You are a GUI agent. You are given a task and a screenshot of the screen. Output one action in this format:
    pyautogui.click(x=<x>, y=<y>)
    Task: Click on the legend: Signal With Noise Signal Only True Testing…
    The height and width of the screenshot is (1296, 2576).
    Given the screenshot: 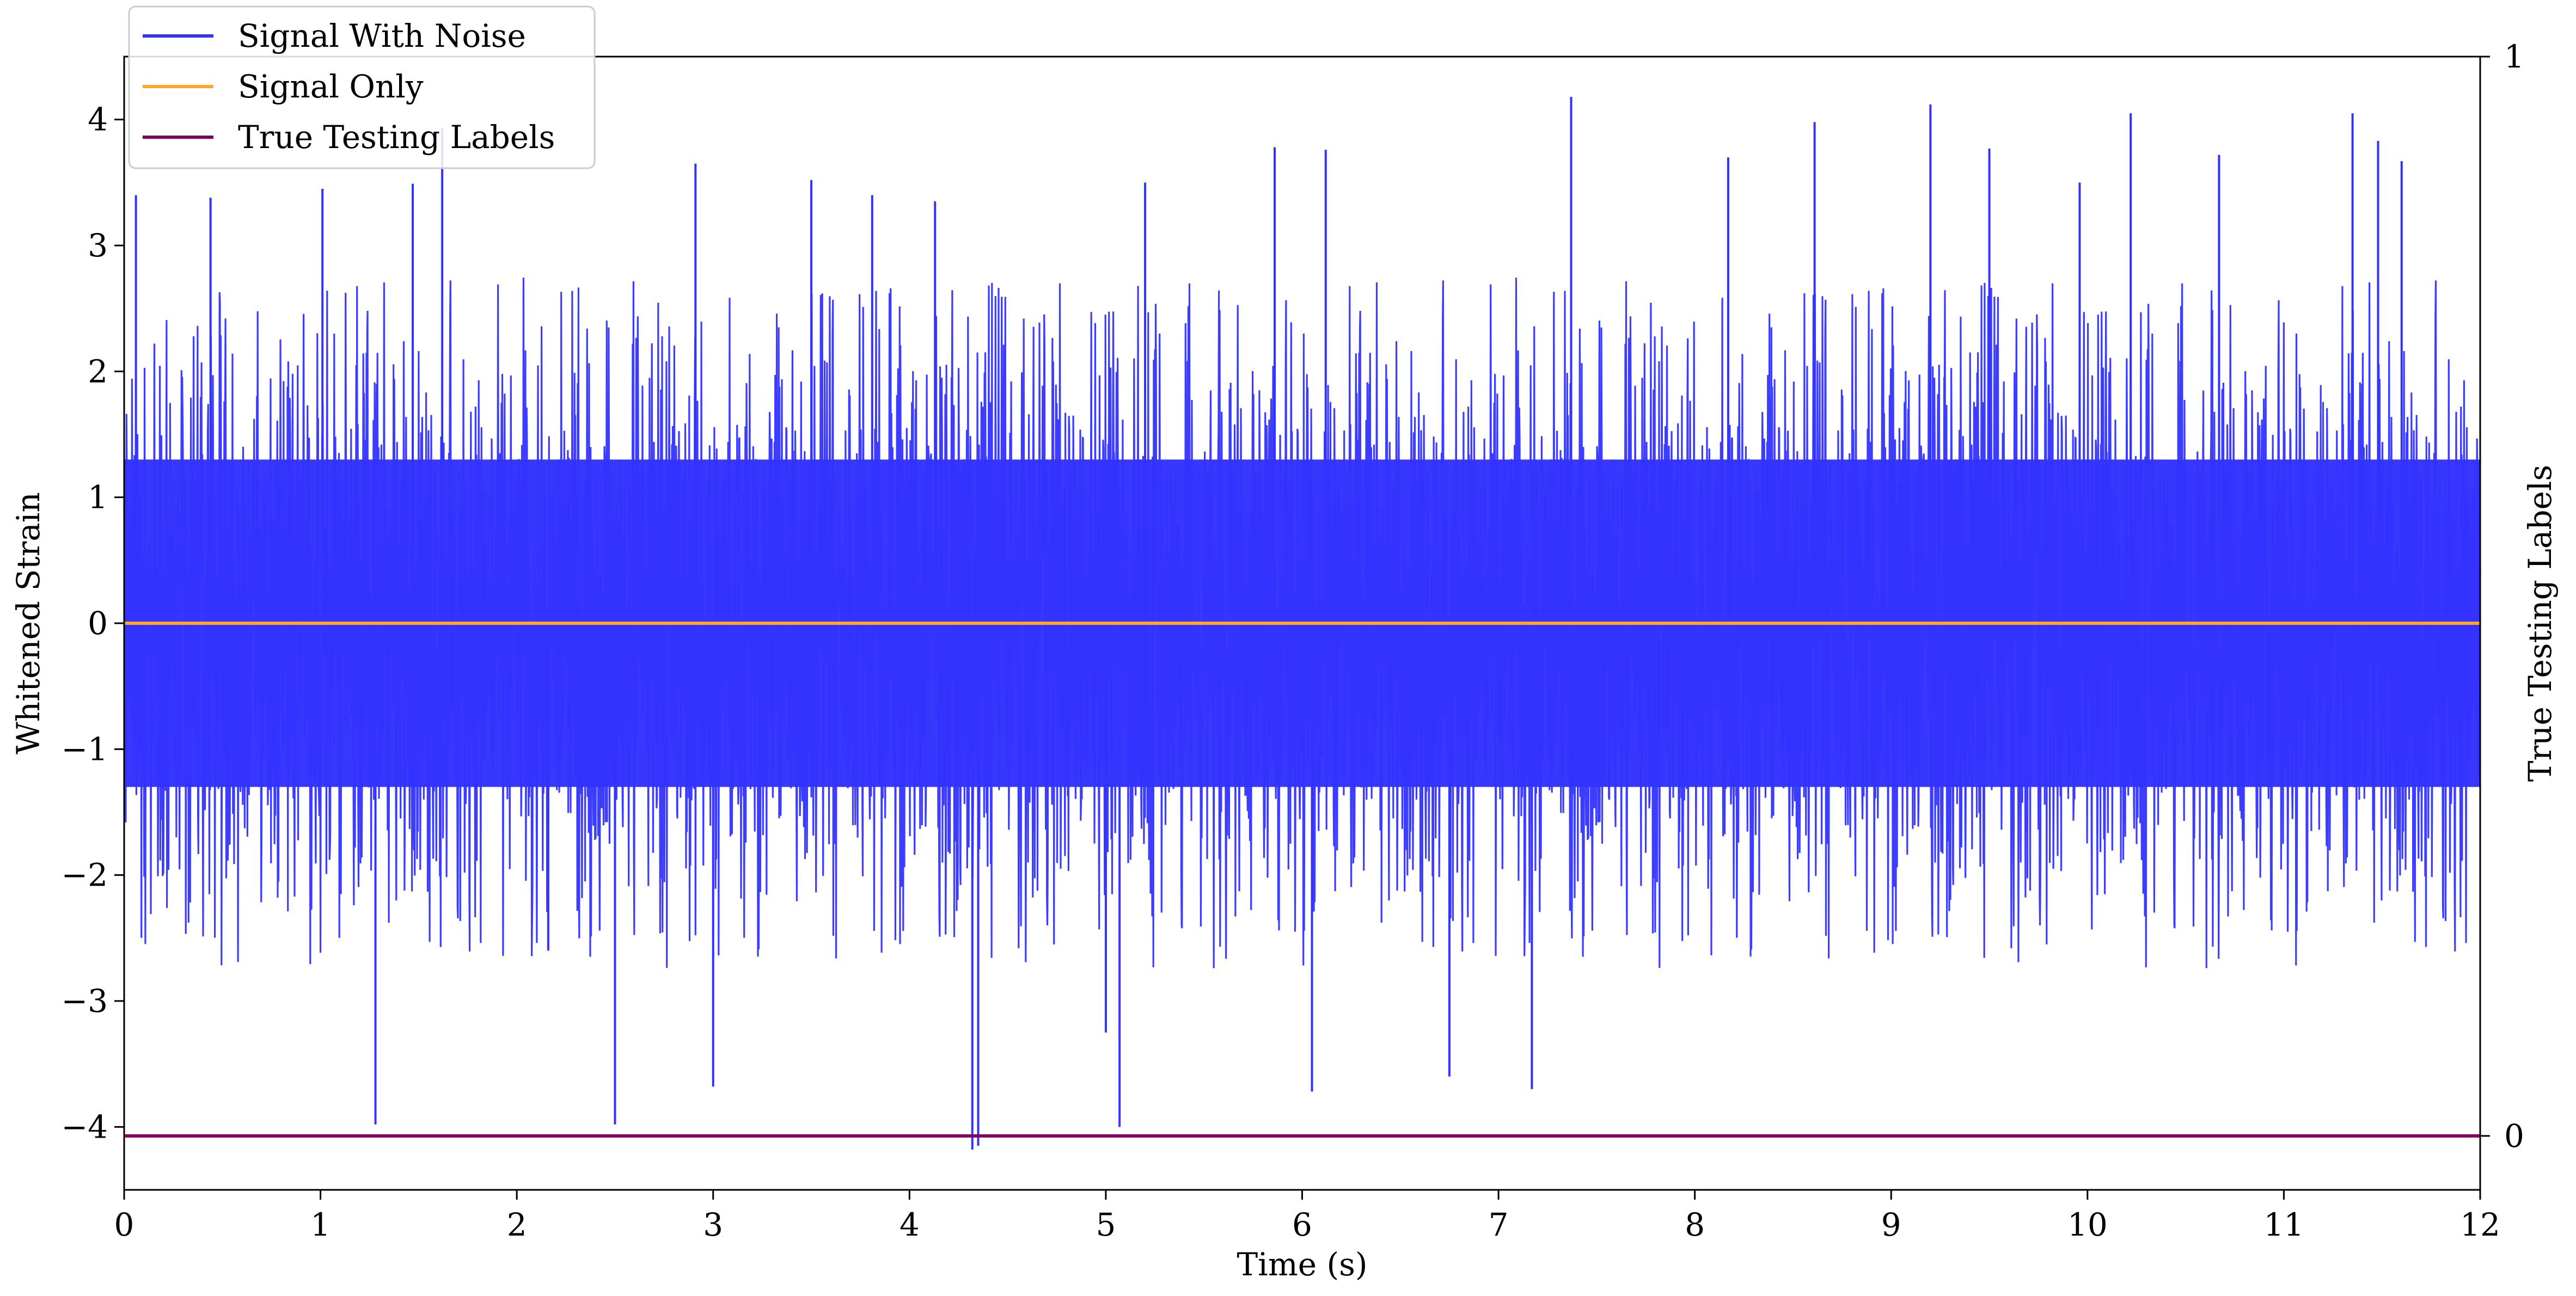 What is the action you would take?
    pyautogui.click(x=362, y=87)
    